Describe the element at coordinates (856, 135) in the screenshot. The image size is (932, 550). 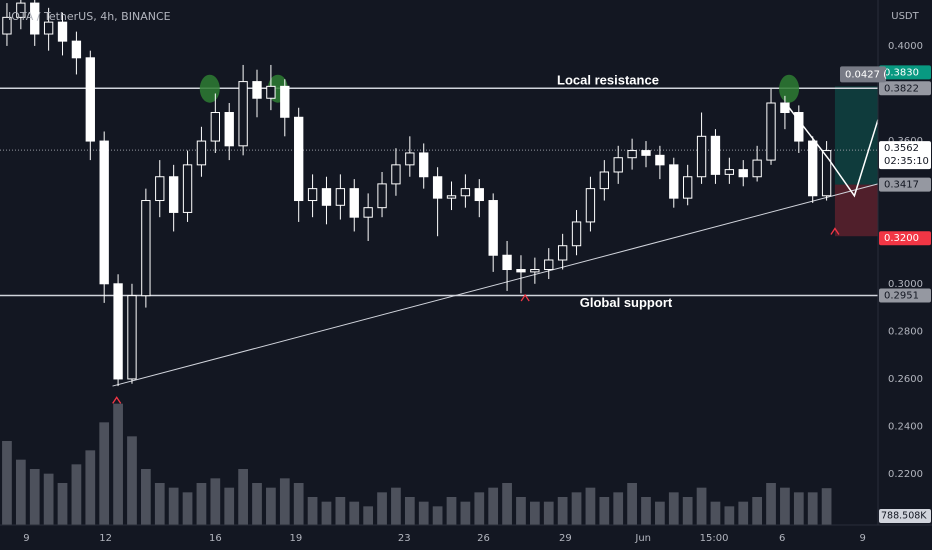
I see `profit-zone` at that location.